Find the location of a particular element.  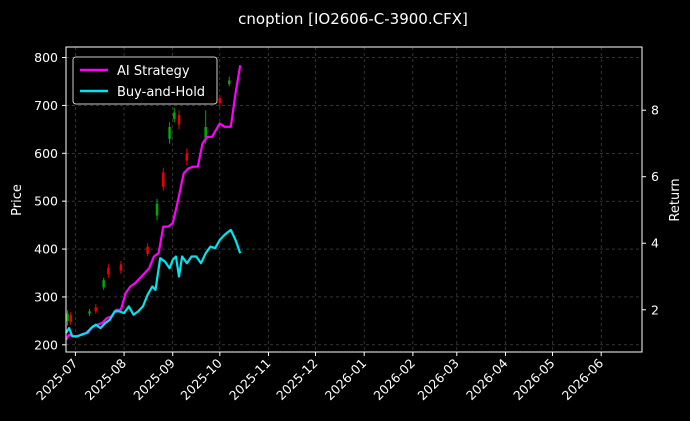

right-tick-label: 6 is located at coordinates (655, 176).